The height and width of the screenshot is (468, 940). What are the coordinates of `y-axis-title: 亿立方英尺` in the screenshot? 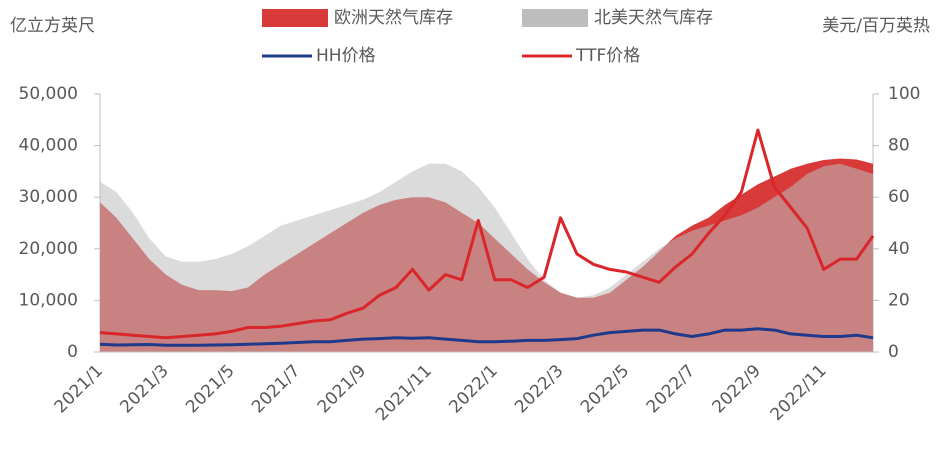 It's located at (52, 26).